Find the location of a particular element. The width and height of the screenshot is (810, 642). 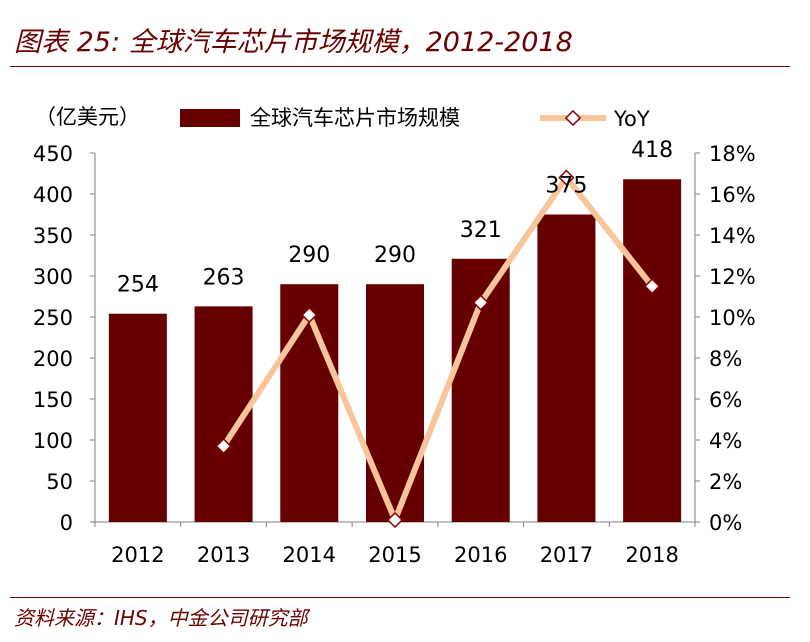

legend-line-marker is located at coordinates (573, 118).